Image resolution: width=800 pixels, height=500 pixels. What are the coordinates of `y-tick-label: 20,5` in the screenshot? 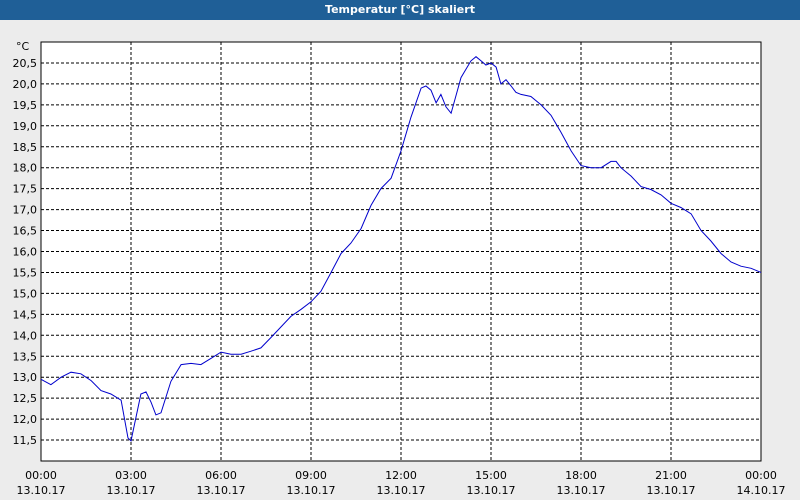 It's located at (25, 63).